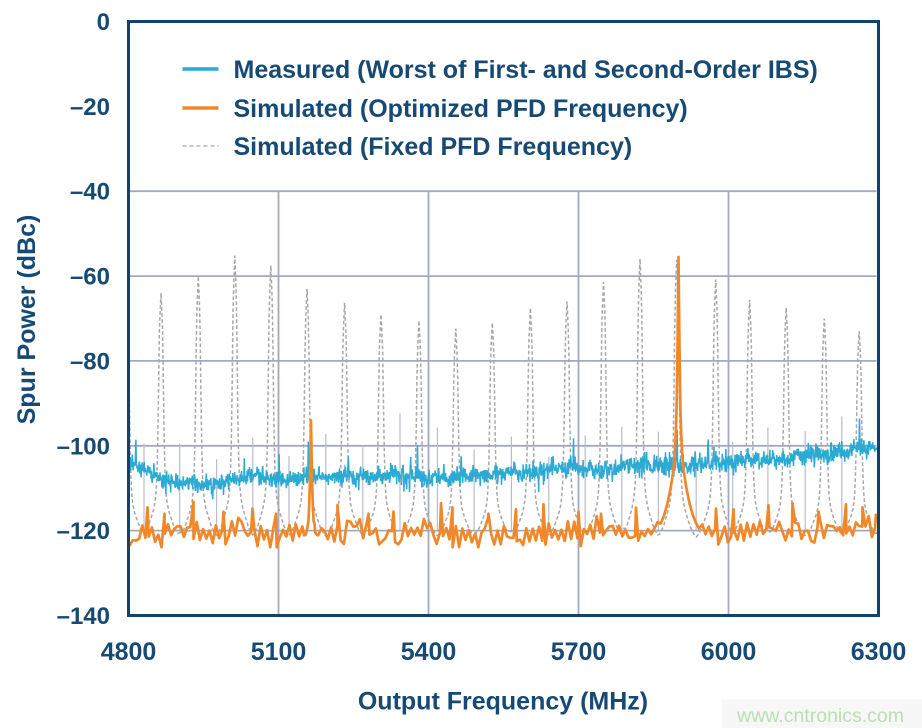 Image resolution: width=922 pixels, height=728 pixels. What do you see at coordinates (83, 531) in the screenshot?
I see `svg-text: –120` at bounding box center [83, 531].